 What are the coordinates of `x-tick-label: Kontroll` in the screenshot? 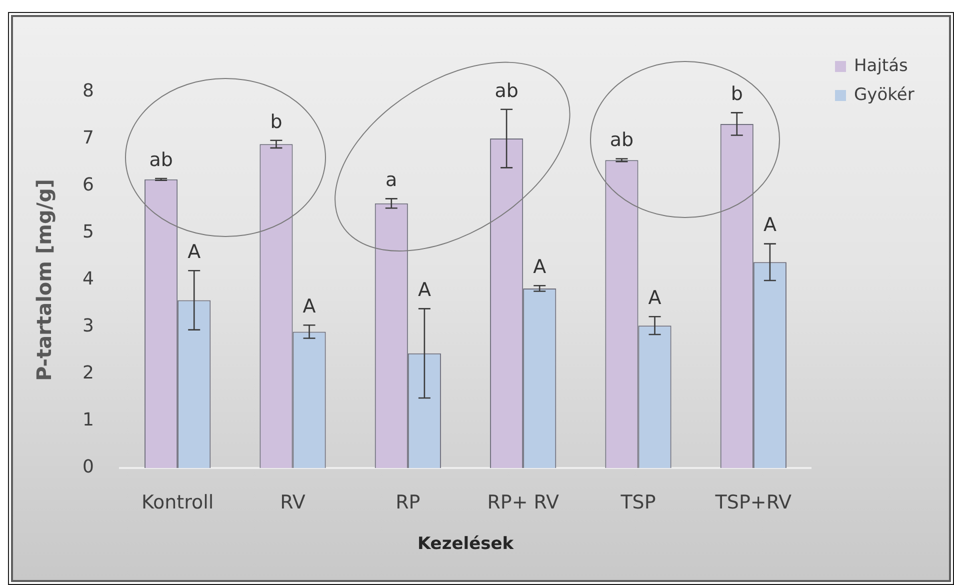 It's located at (177, 502).